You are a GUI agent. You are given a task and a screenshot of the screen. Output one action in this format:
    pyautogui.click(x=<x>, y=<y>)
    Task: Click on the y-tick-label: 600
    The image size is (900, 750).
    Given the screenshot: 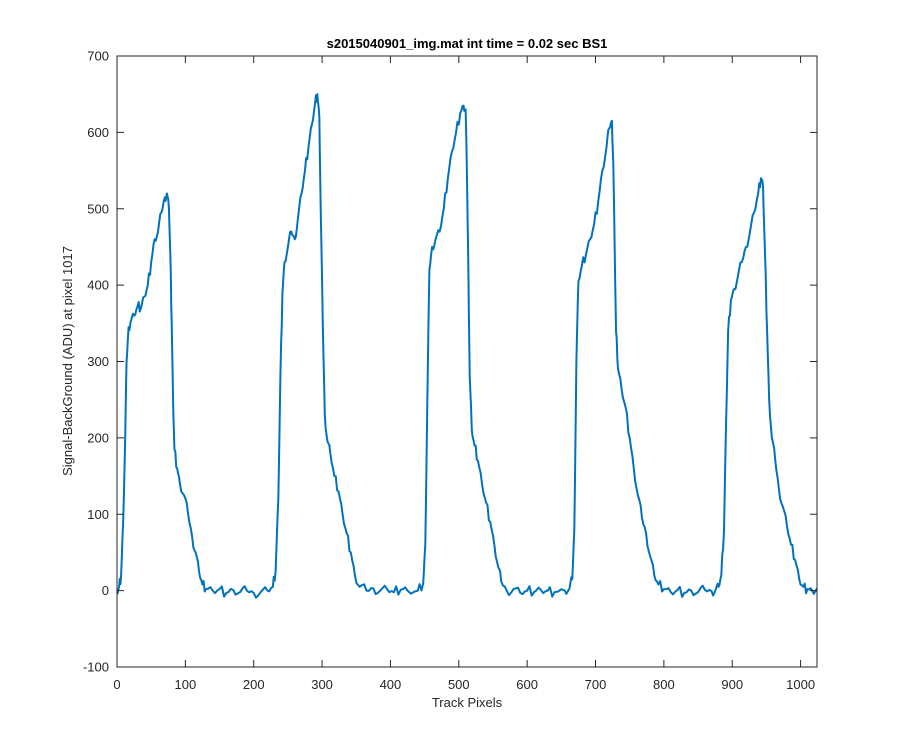 What is the action you would take?
    pyautogui.click(x=98, y=132)
    